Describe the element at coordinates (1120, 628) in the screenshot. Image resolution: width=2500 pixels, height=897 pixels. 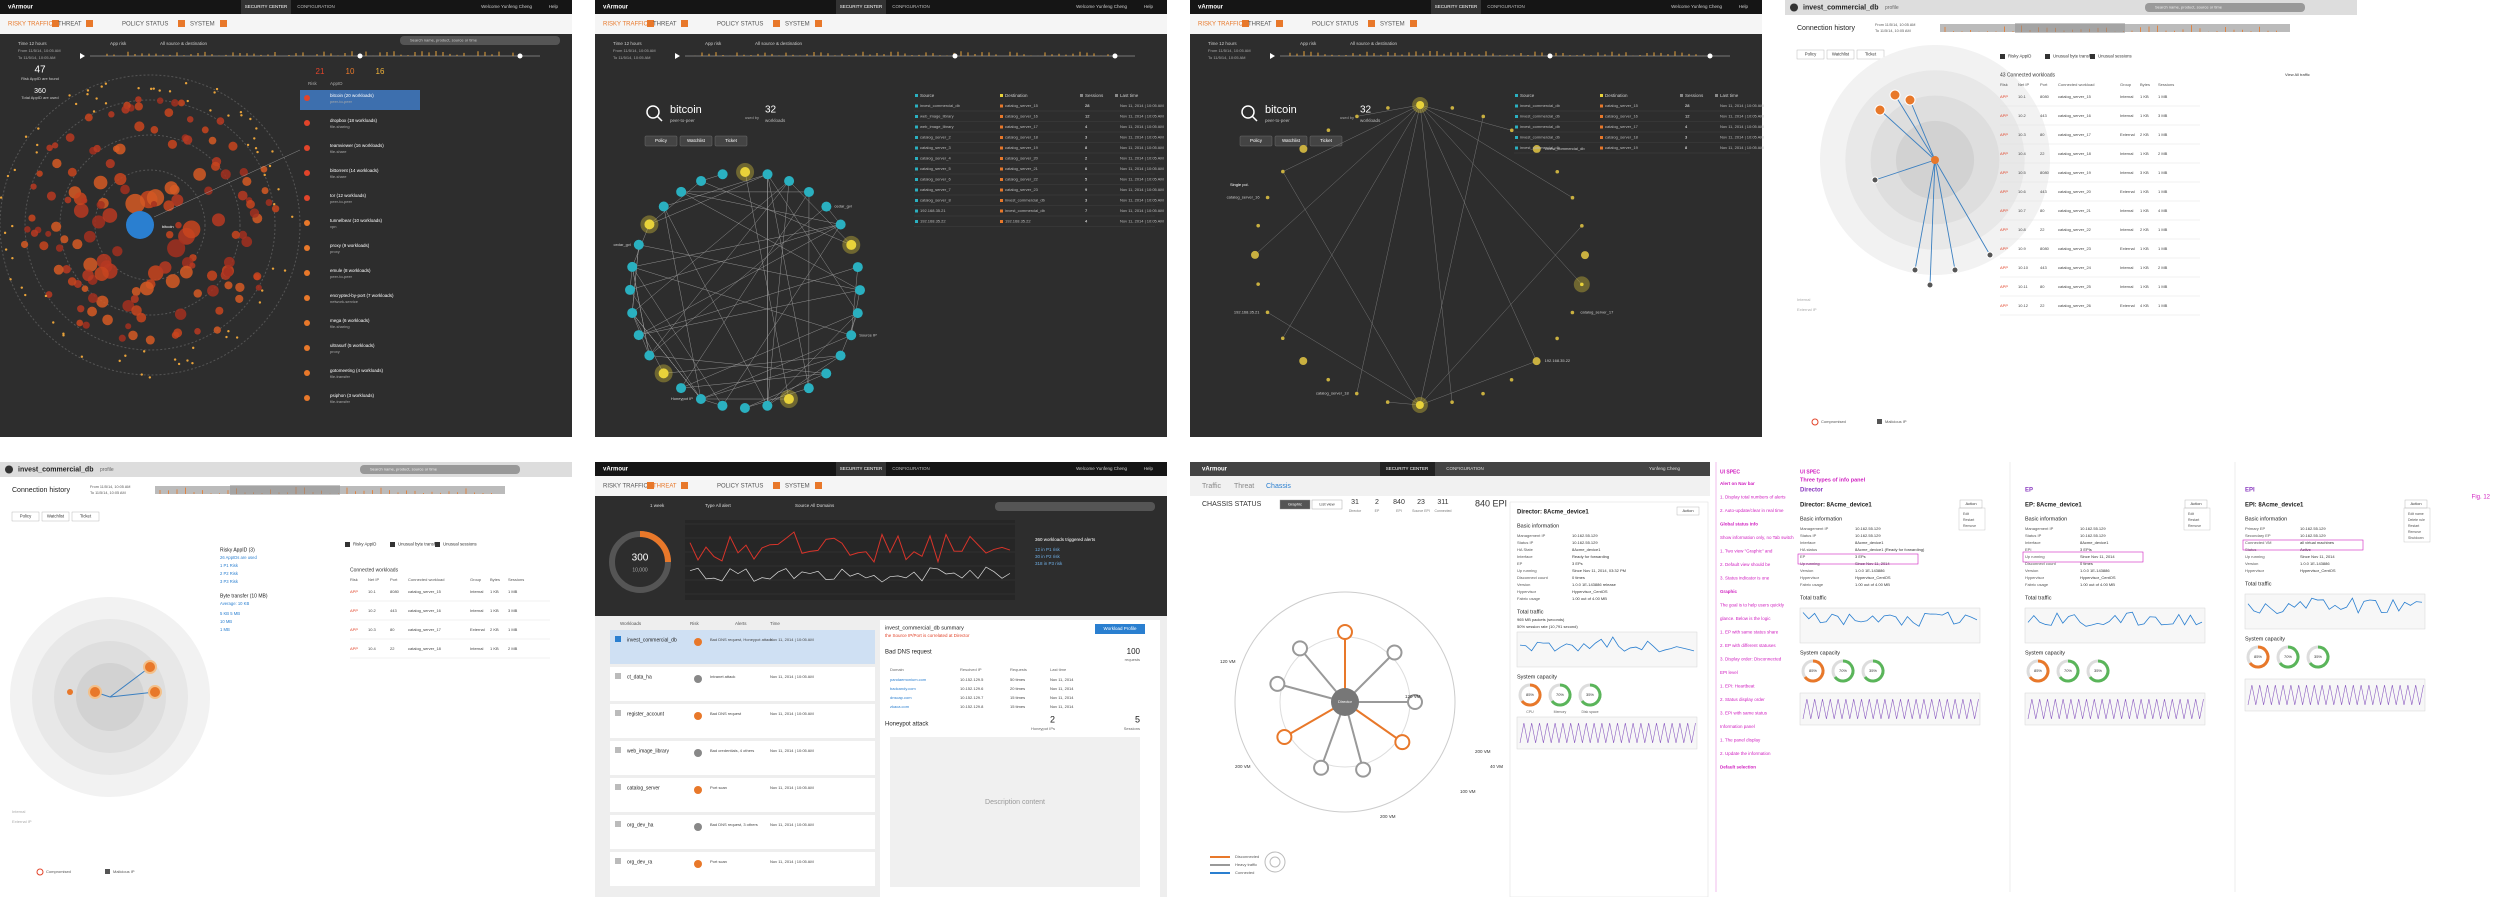
I see `button: Workload Profile` at that location.